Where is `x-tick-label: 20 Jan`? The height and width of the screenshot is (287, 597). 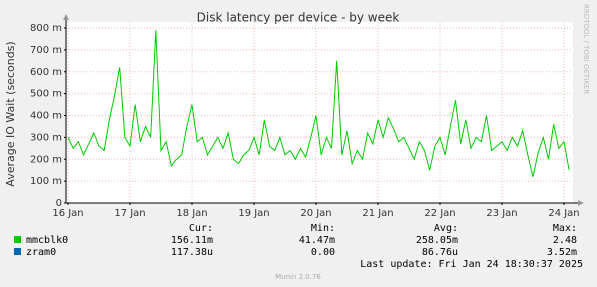 x-tick-label: 20 Jan is located at coordinates (315, 213).